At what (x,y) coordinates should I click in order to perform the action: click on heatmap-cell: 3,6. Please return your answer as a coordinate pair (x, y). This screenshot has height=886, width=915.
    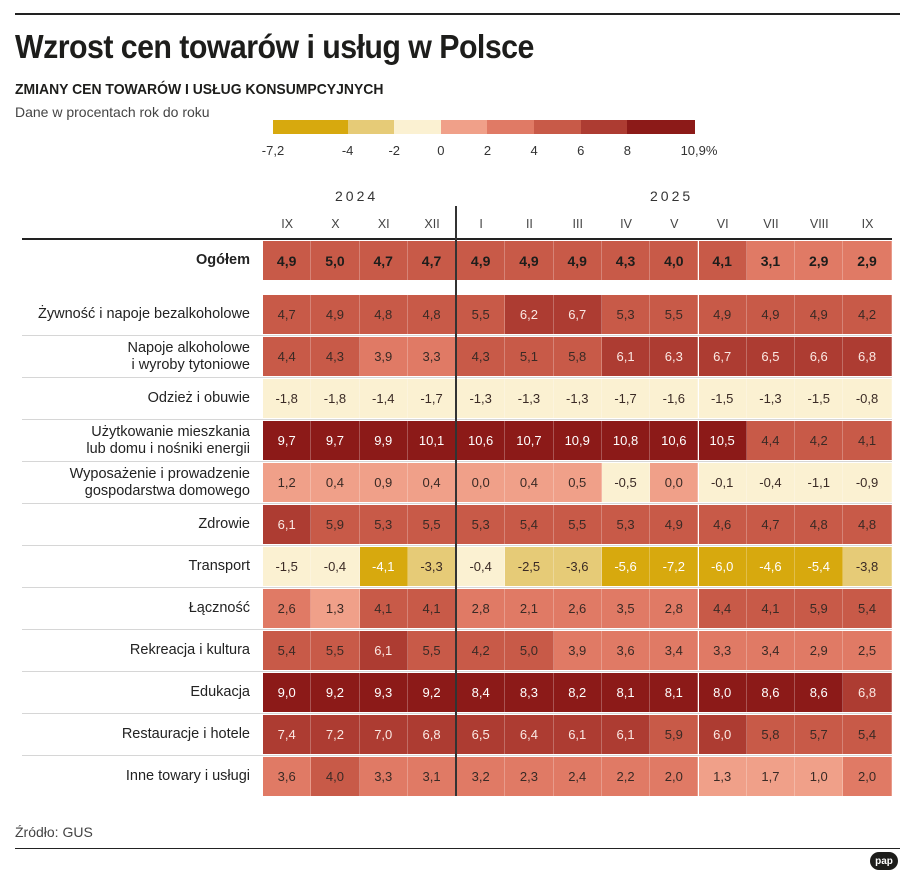
    Looking at the image, I should click on (626, 650).